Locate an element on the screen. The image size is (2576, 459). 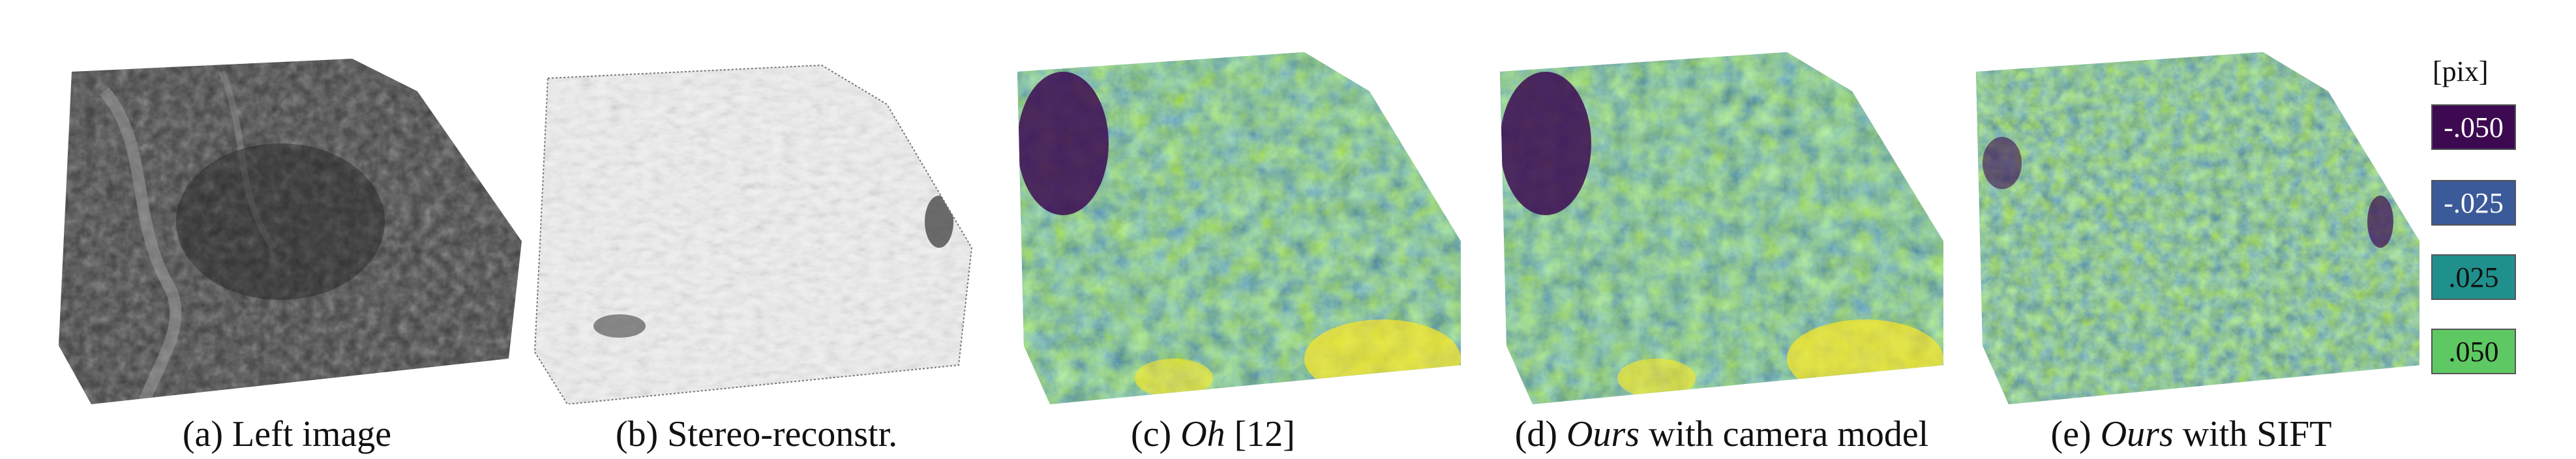
caption-stereo-reconstruction: (b) Stereo-reconstr. is located at coordinates (756, 434).